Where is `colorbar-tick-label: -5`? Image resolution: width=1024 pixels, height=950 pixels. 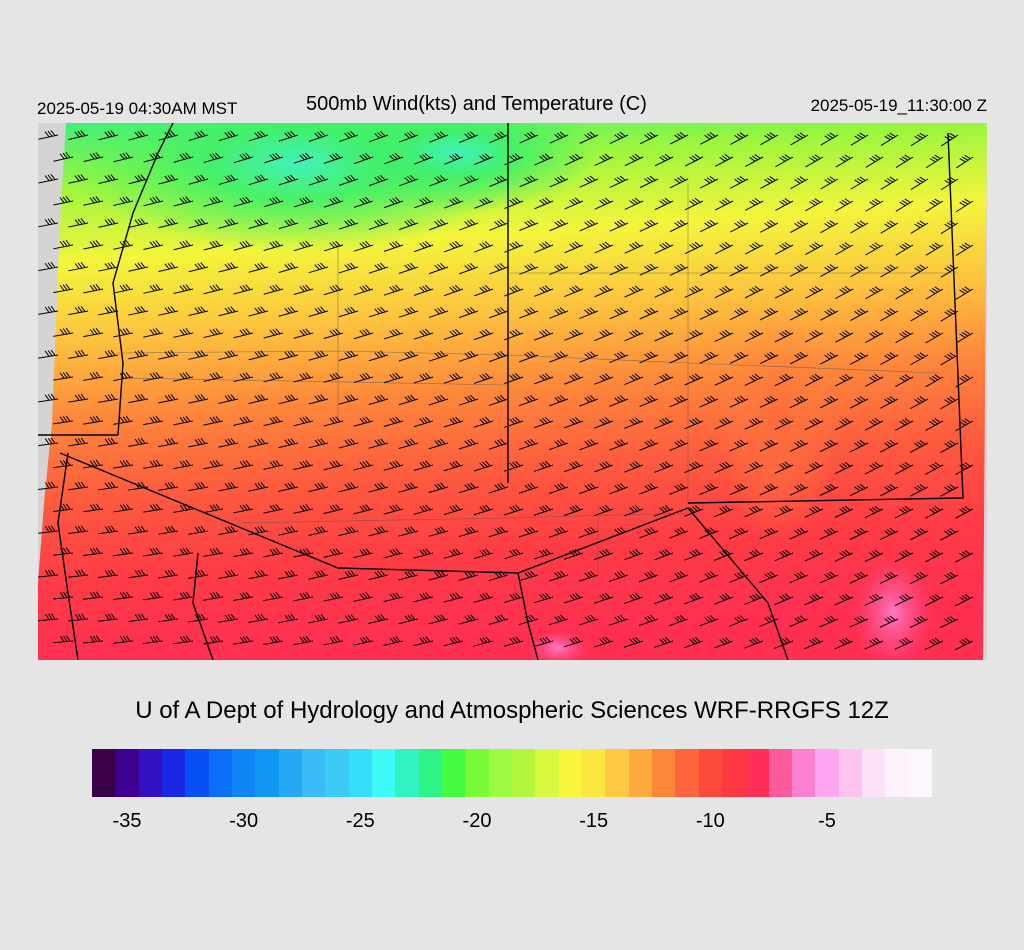 colorbar-tick-label: -5 is located at coordinates (827, 821).